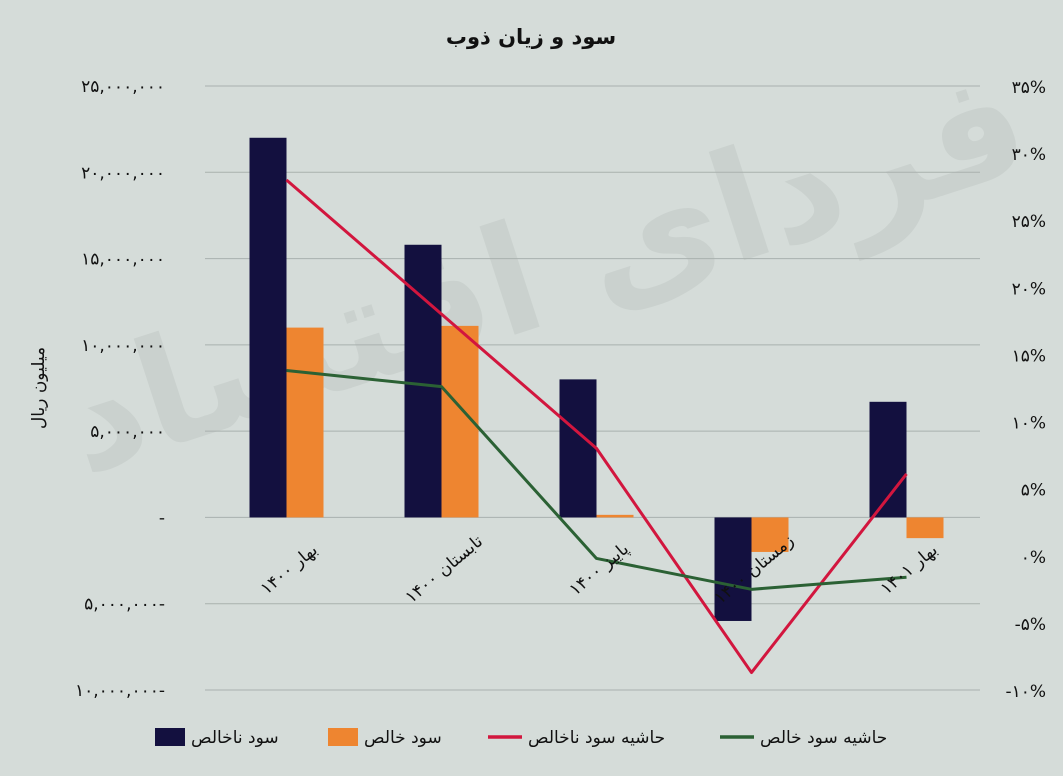 This screenshot has height=776, width=1063. I want to click on left-tick-label: ۲۵,۰۰۰,۰۰۰, so click(123, 87).